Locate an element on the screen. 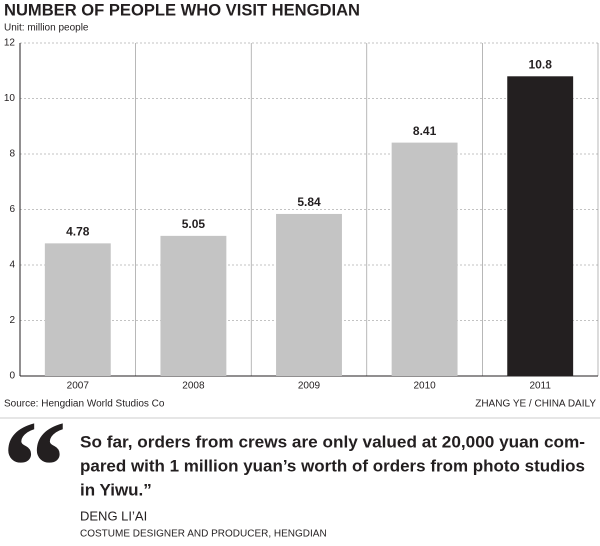  value-label: 5.84 is located at coordinates (309, 202).